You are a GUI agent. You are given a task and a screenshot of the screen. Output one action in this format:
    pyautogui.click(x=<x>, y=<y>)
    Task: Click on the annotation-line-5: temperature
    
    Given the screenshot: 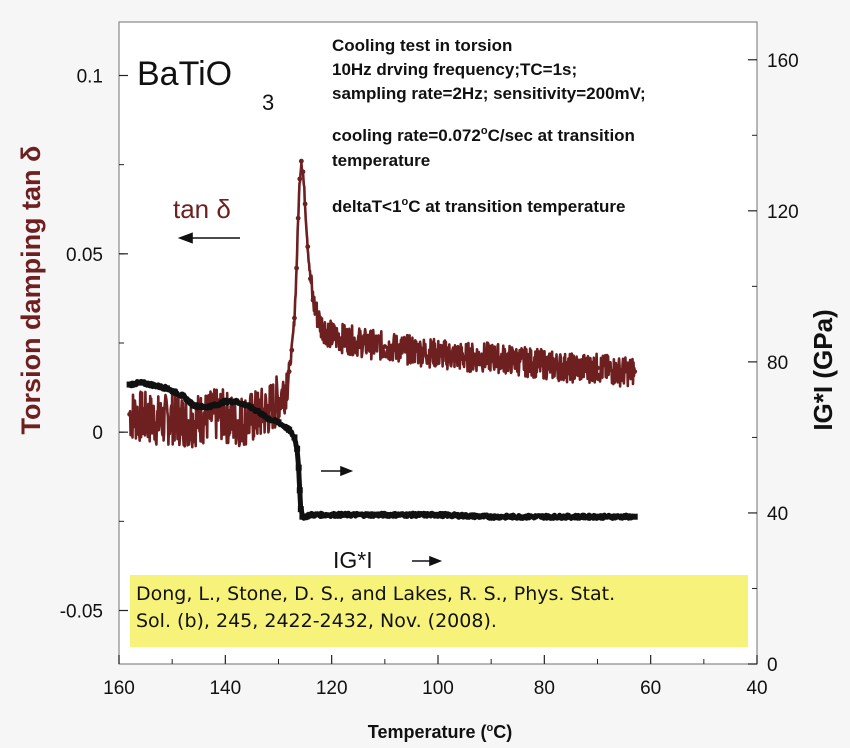 What is the action you would take?
    pyautogui.click(x=381, y=160)
    